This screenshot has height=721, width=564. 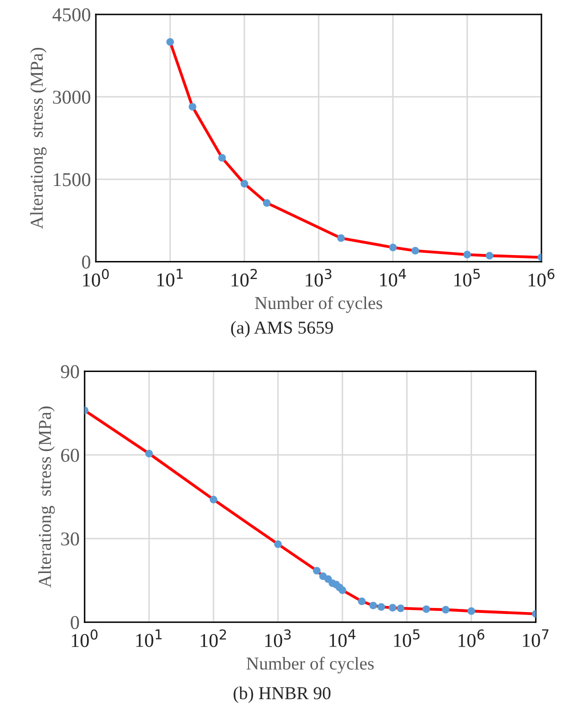 I want to click on y-tick-label: 1500, so click(x=72, y=179).